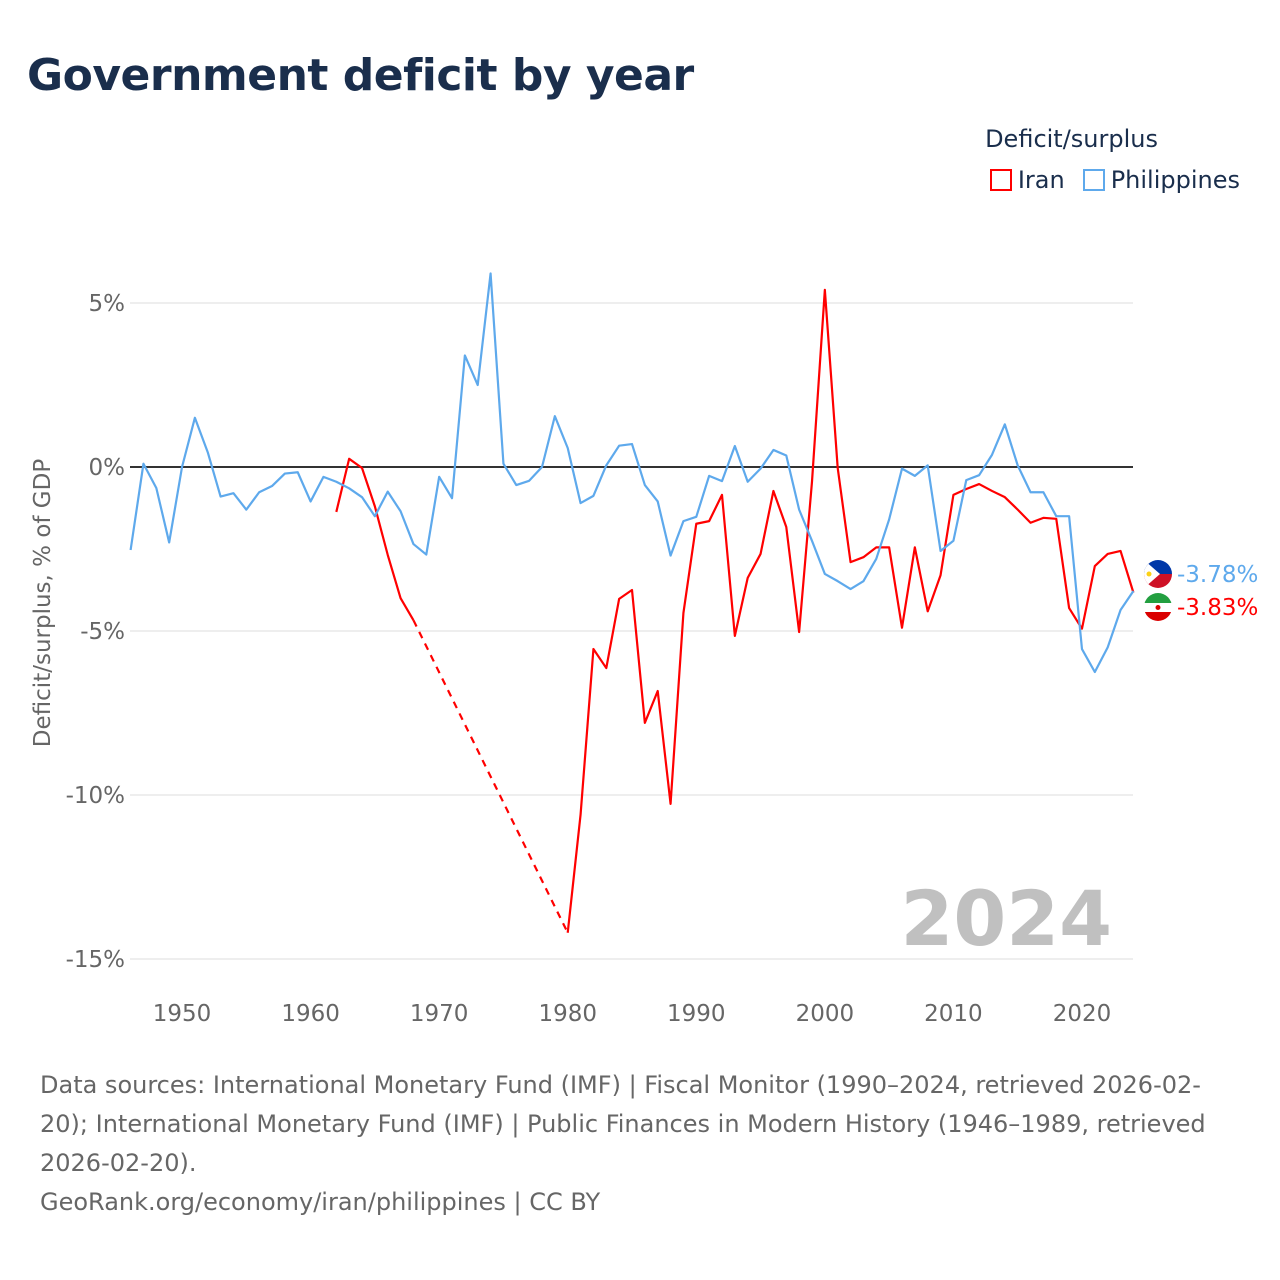 This screenshot has width=1280, height=1280. Describe the element at coordinates (1175, 180) in the screenshot. I see `legend-label-philippines: Philippines` at that location.